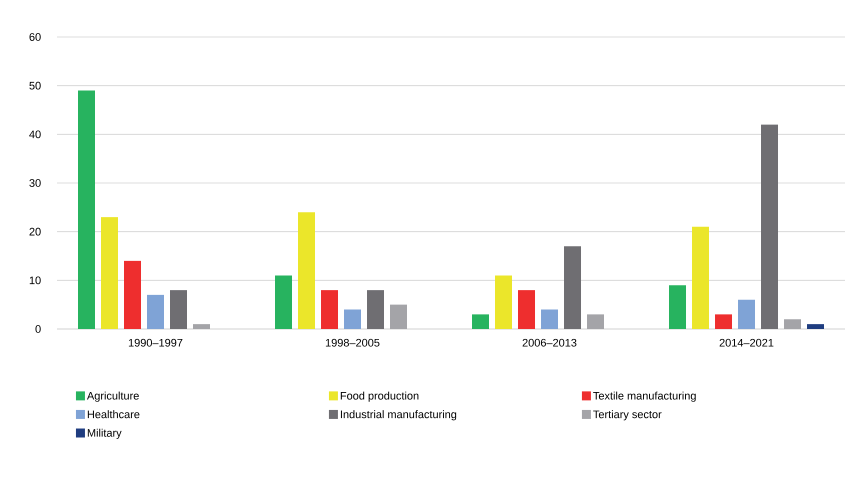  What do you see at coordinates (398, 415) in the screenshot?
I see `legend-label: Industrial manufacturing` at bounding box center [398, 415].